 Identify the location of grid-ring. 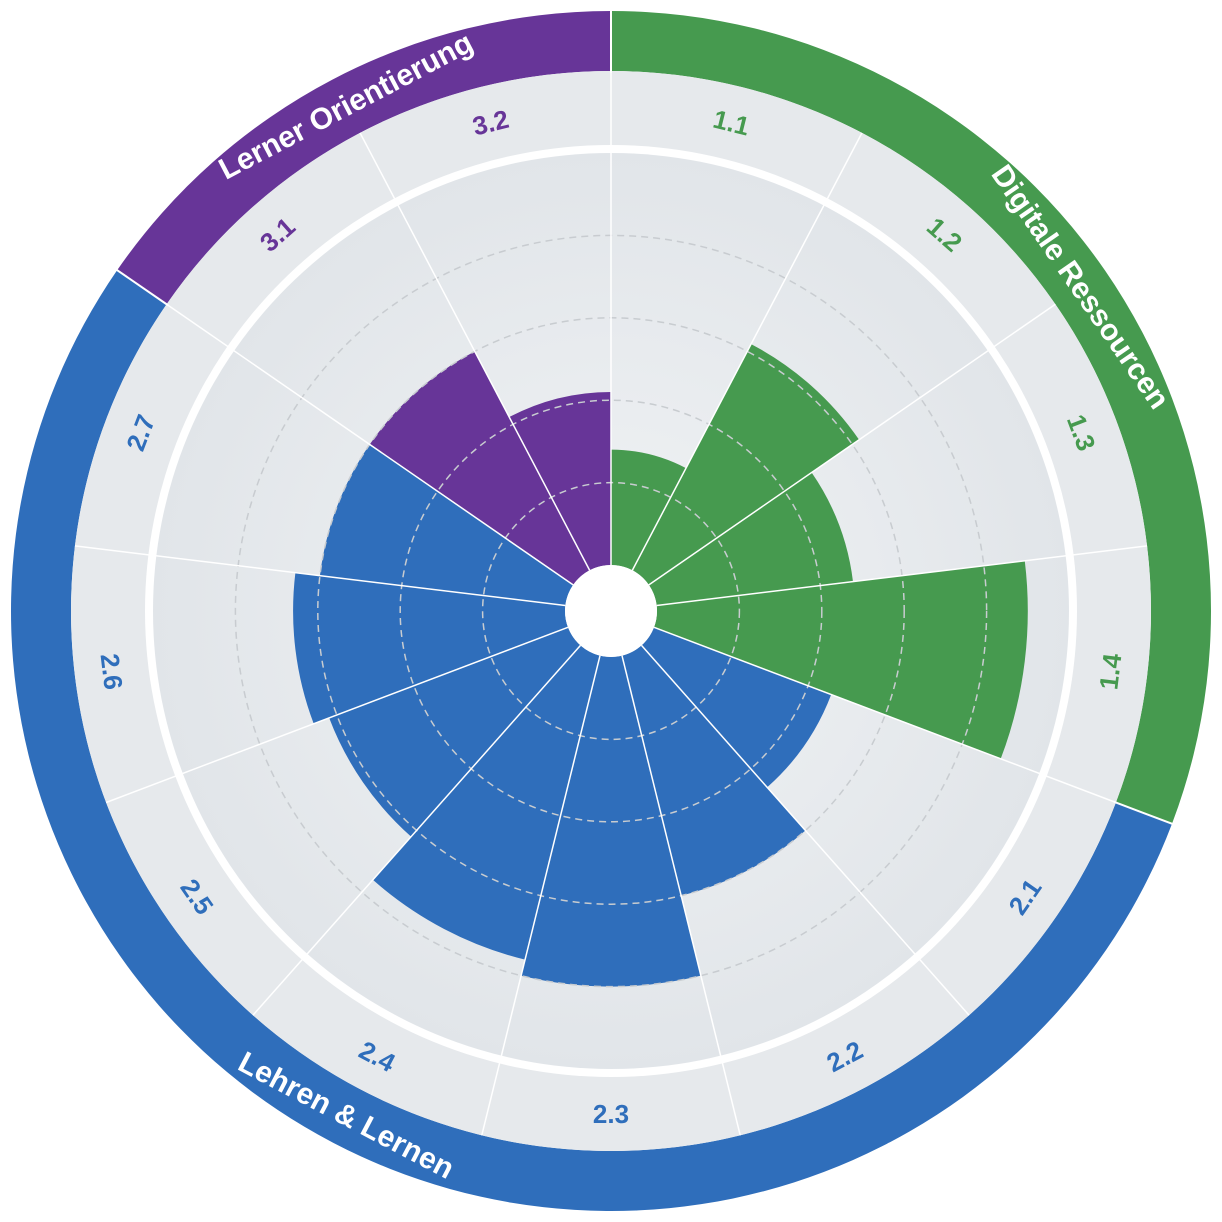
(611, 611).